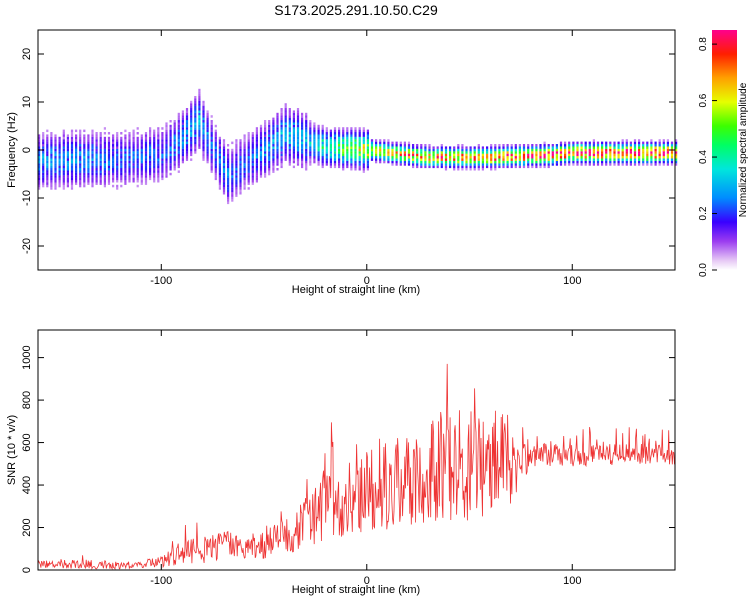  Describe the element at coordinates (572, 281) in the screenshot. I see `x-tick-label: 100` at that location.